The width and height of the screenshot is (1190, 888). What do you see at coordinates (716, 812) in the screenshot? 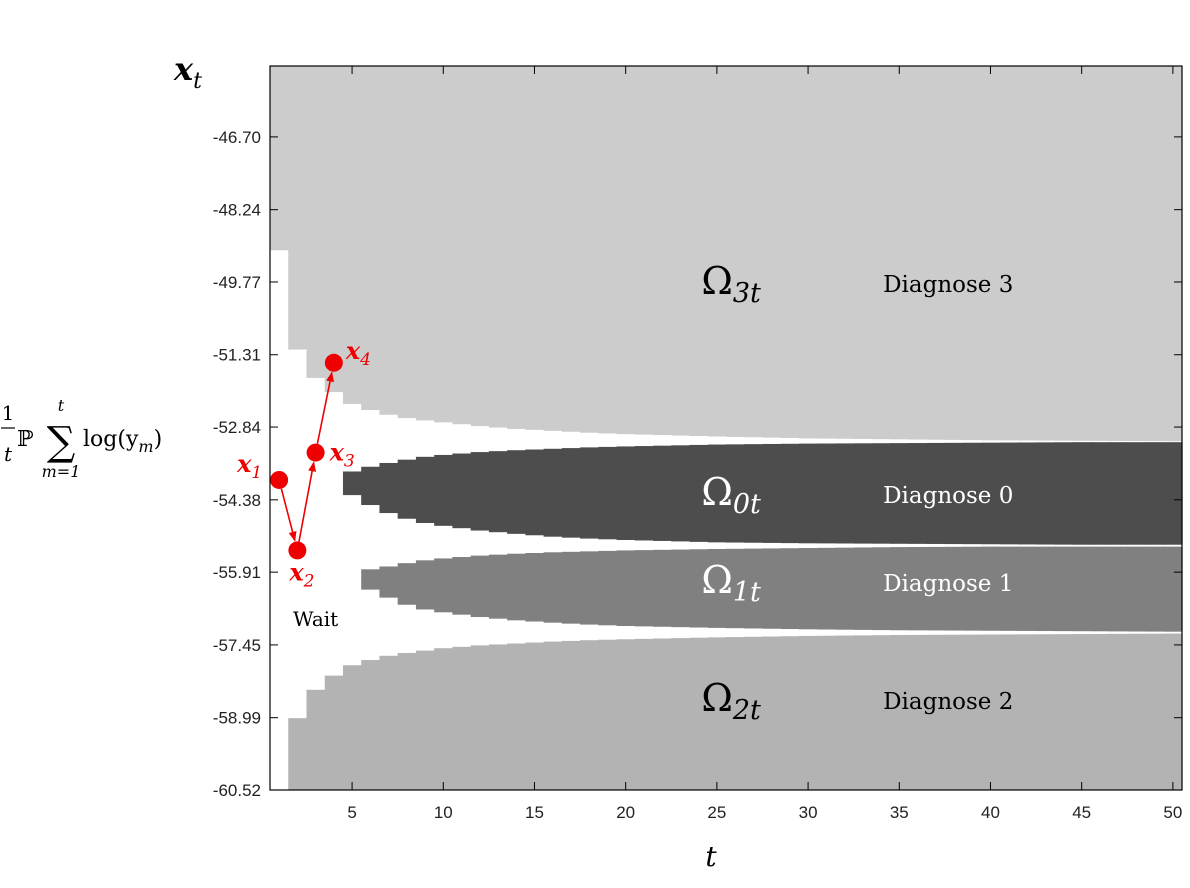
I see `x-tick-label: 25` at bounding box center [716, 812].